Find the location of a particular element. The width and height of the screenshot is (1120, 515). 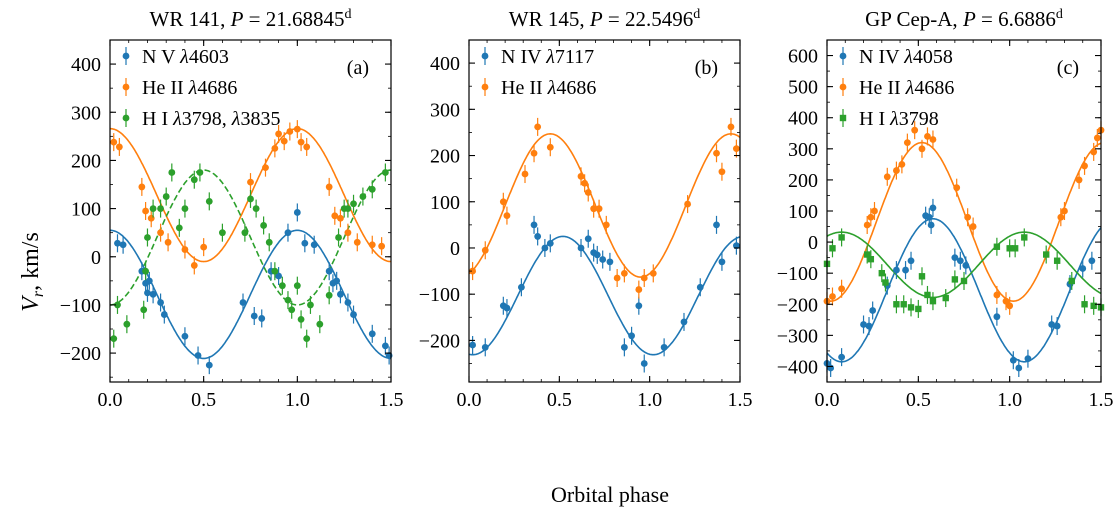

legend-label-ion: He II is located at coordinates (882, 88).